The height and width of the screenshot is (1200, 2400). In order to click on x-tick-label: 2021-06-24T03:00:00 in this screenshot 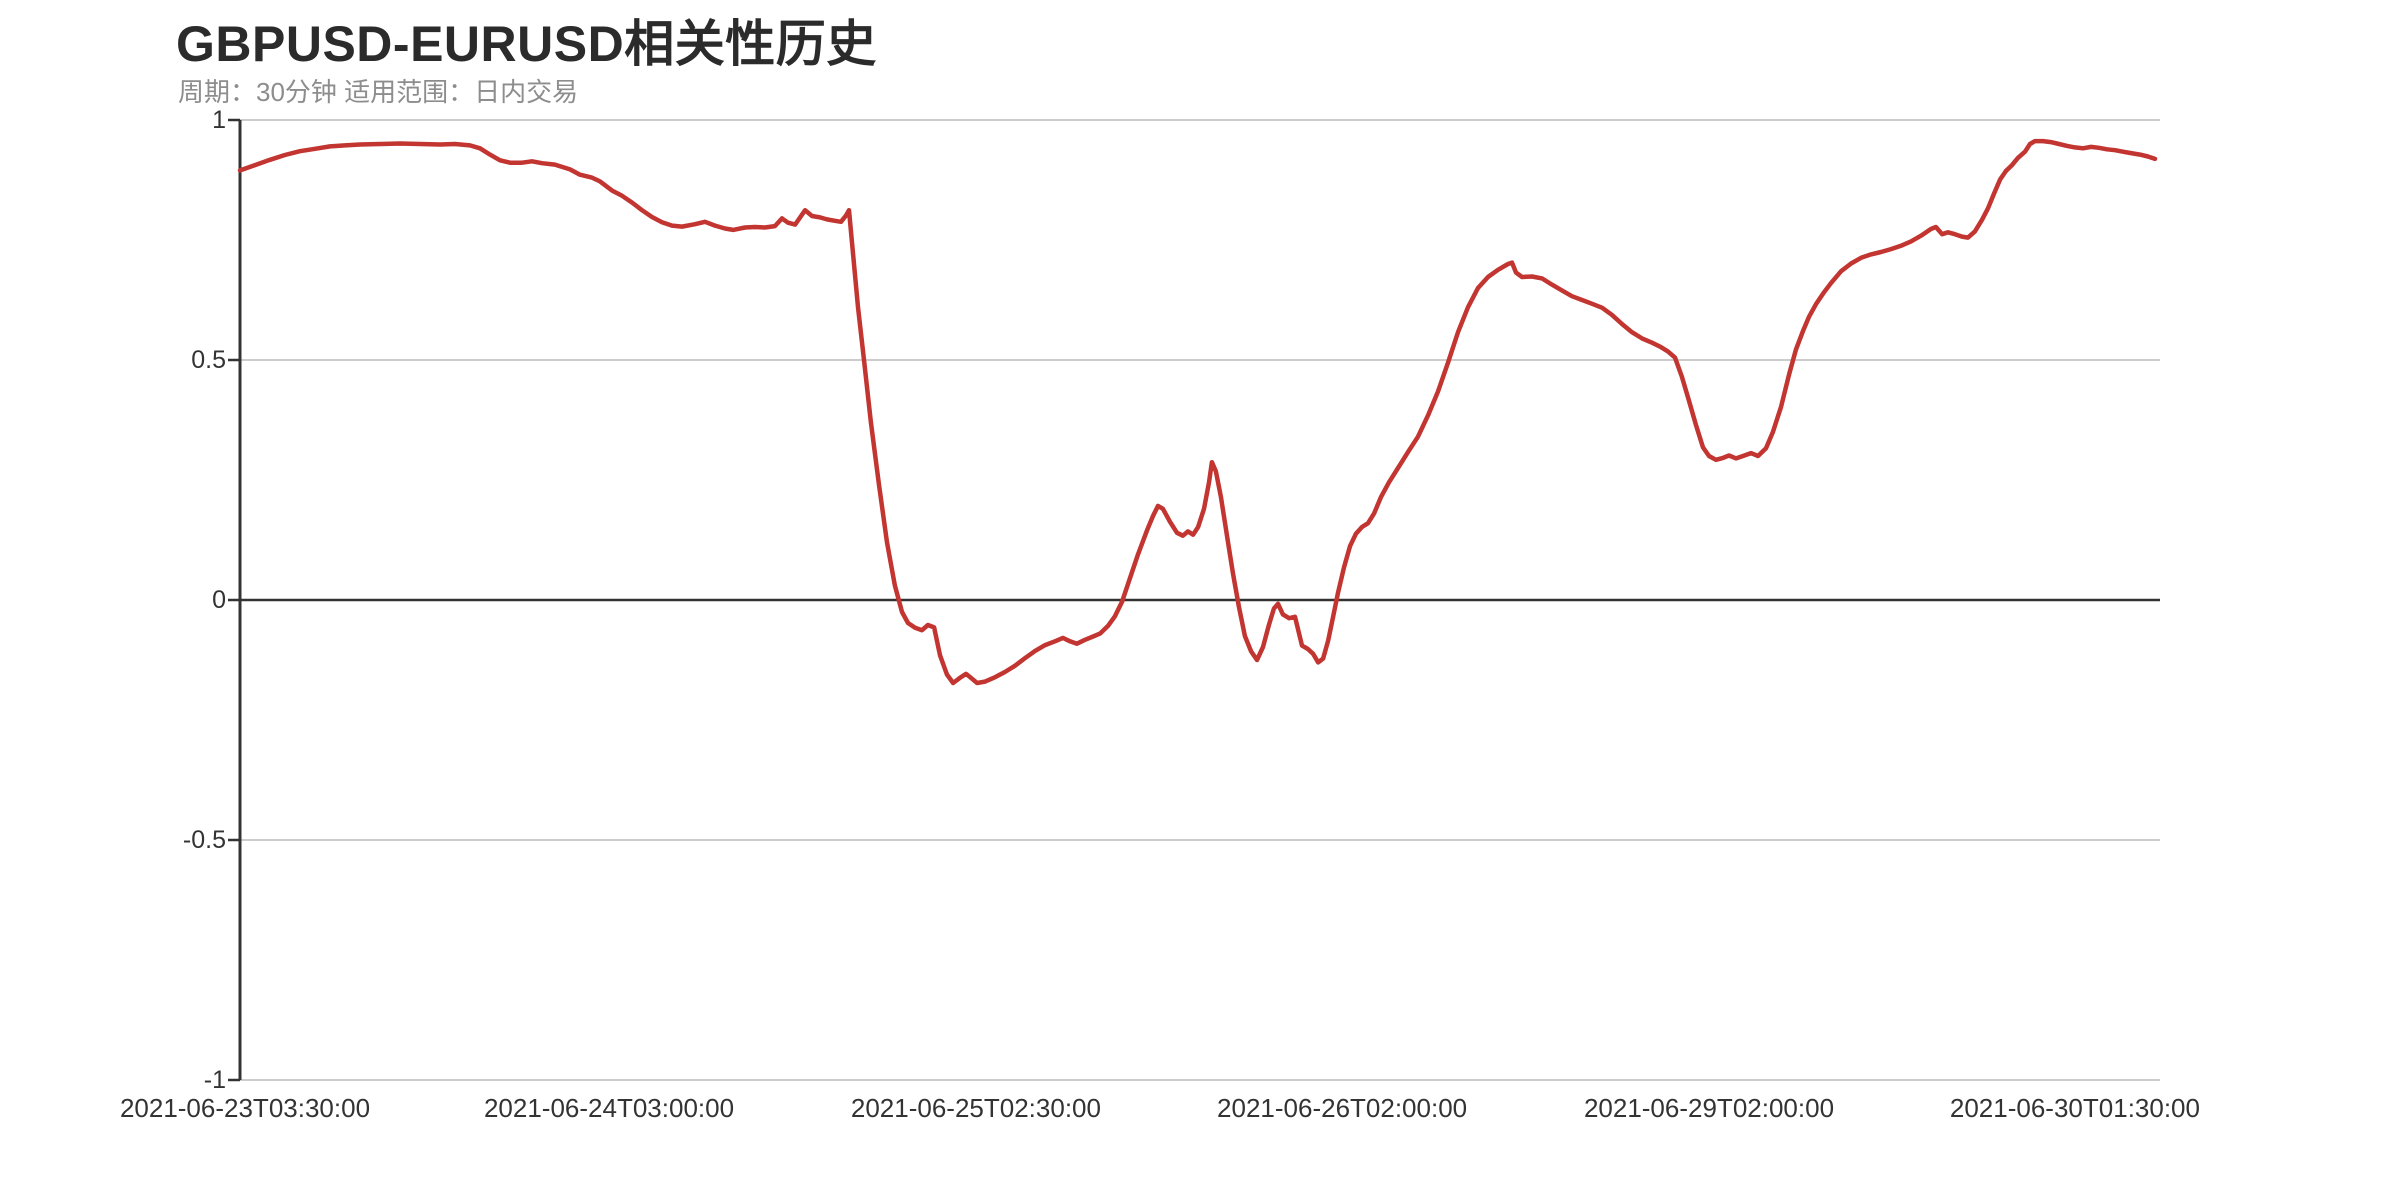, I will do `click(609, 1108)`.